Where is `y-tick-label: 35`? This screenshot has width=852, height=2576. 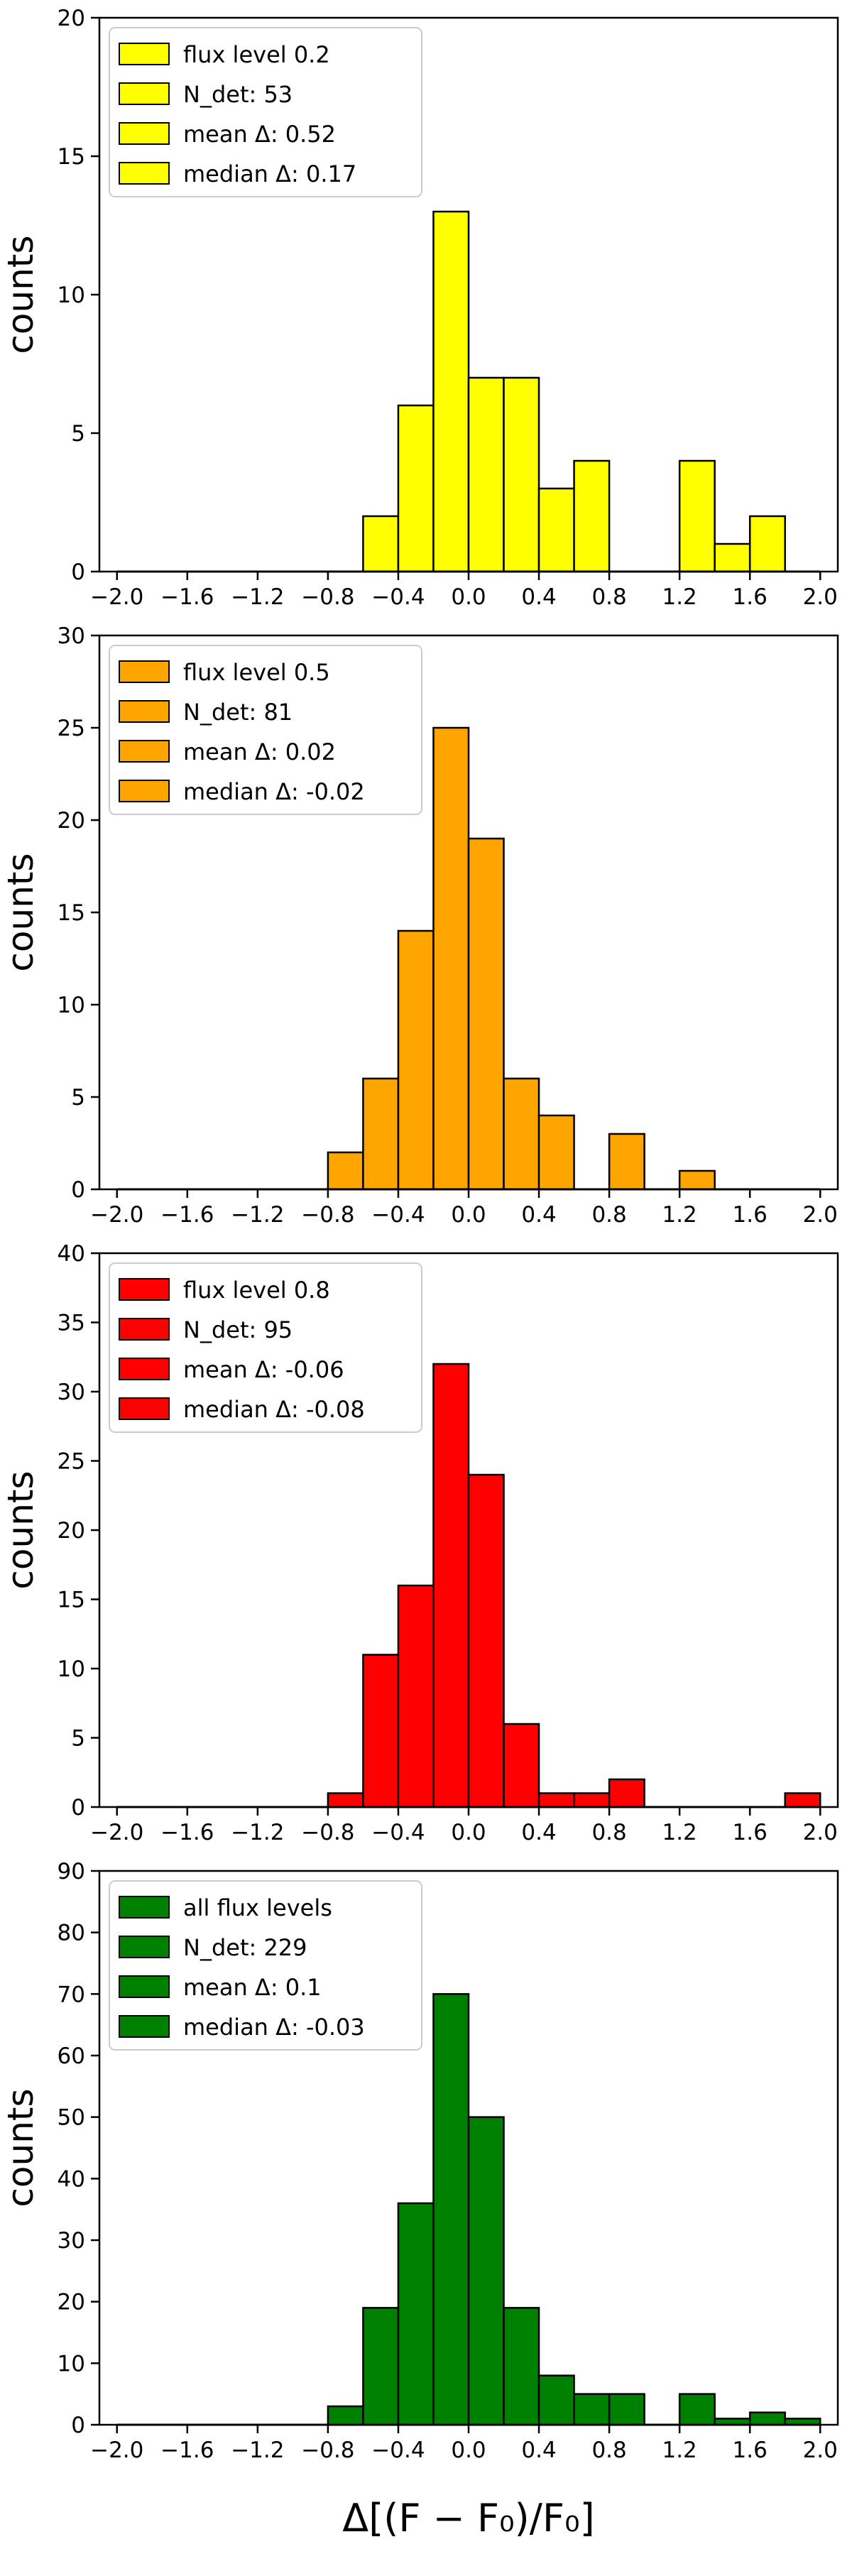
y-tick-label: 35 is located at coordinates (71, 1323).